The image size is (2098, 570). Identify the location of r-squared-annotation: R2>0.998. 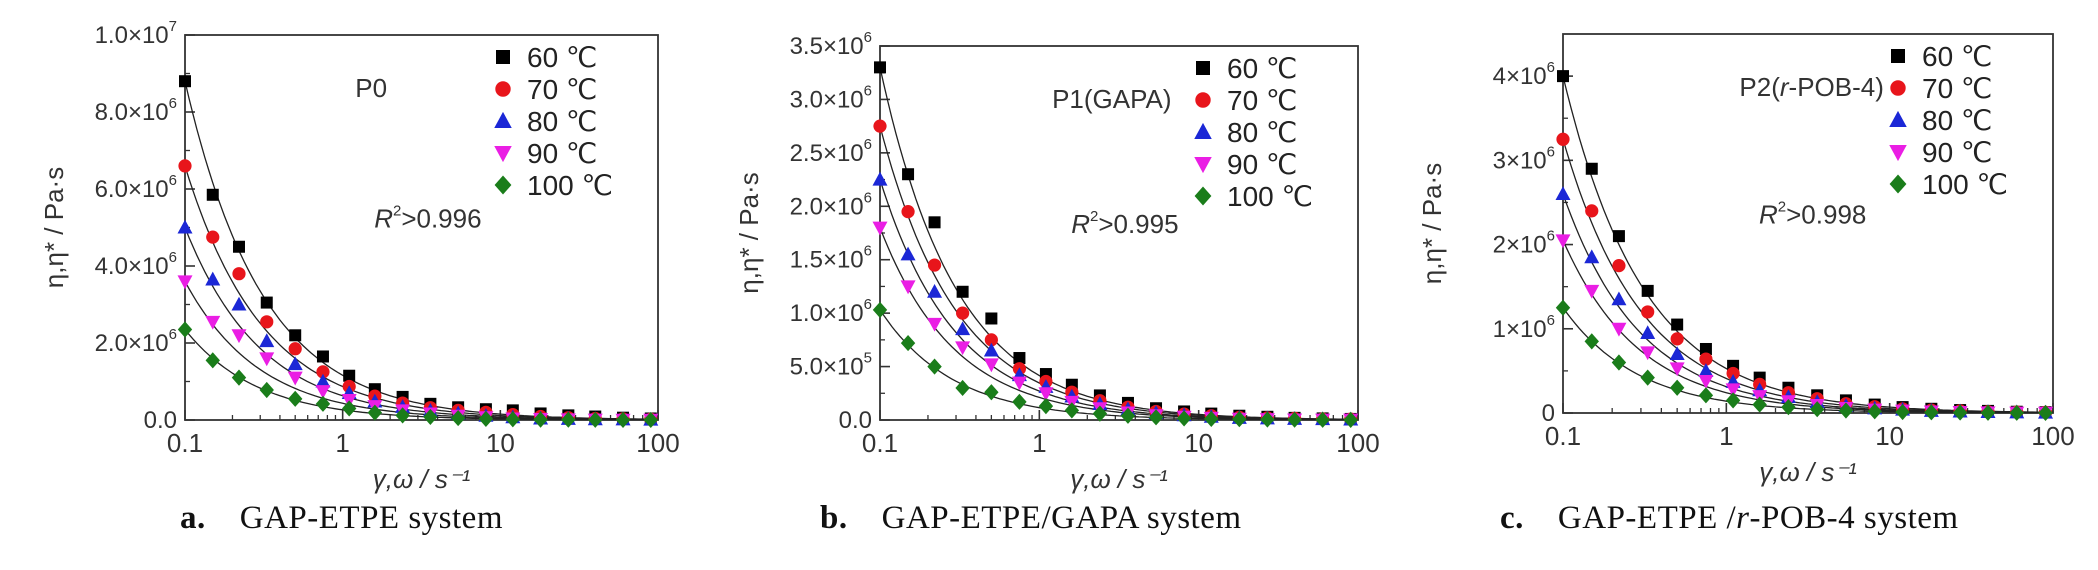
(1812, 214).